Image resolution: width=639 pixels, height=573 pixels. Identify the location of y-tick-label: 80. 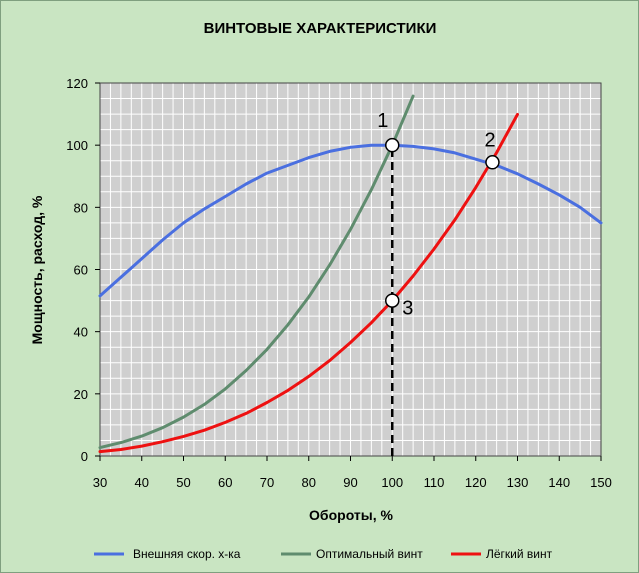
(81, 207).